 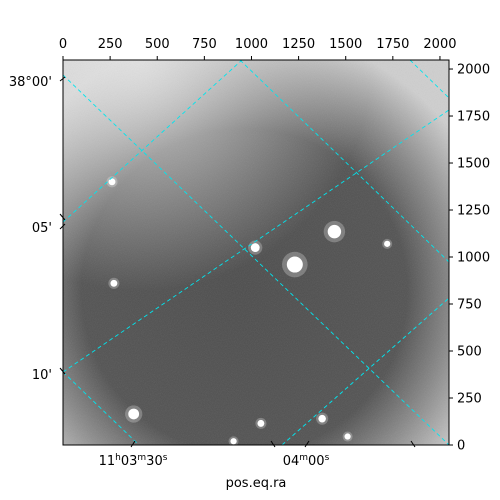 I want to click on right-axis-tick-label: 0, so click(x=461, y=446).